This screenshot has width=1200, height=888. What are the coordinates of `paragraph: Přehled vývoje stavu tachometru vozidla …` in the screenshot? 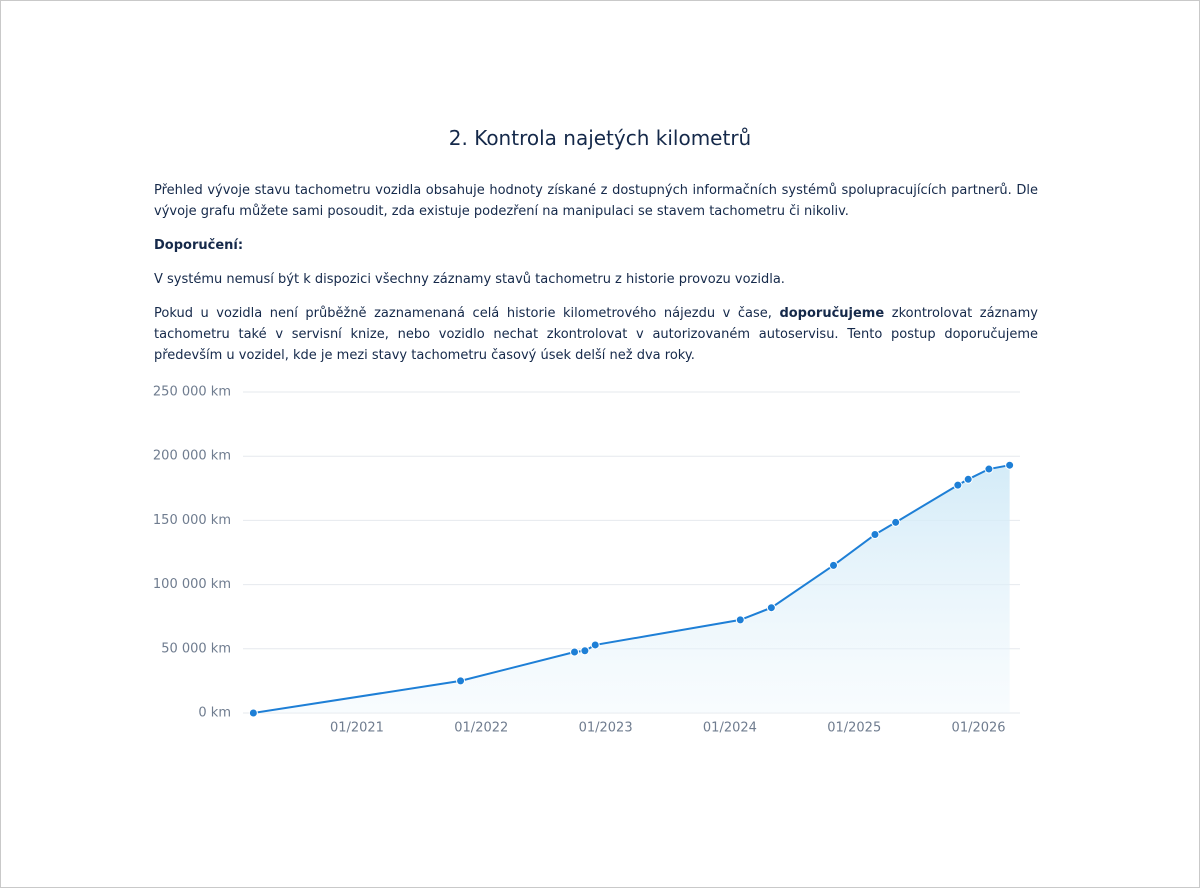 It's located at (596, 201).